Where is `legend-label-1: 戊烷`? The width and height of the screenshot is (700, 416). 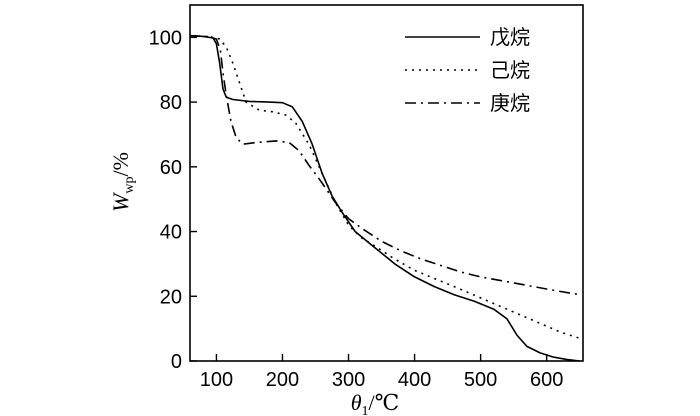 legend-label-1: 戊烷 is located at coordinates (510, 37).